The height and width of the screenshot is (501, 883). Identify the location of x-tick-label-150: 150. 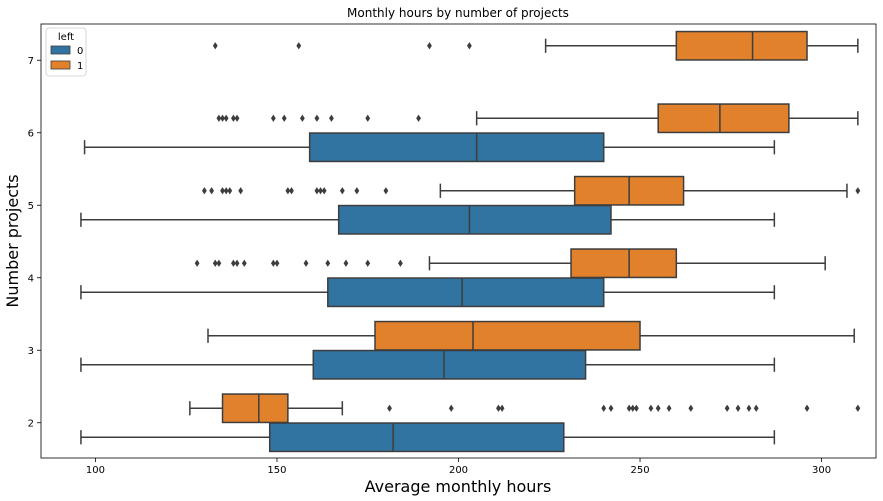
(276, 470).